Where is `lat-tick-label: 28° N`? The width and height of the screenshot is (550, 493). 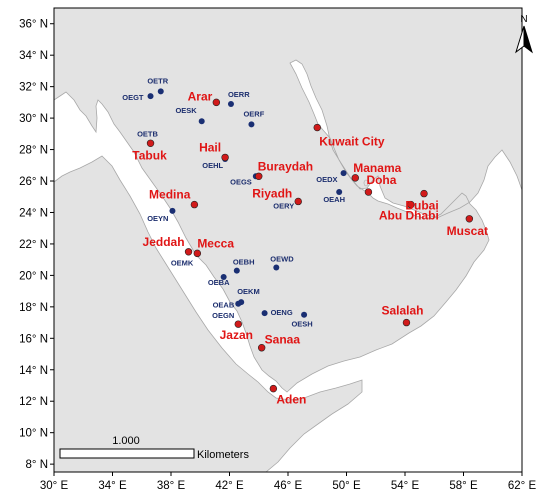
lat-tick-label: 28° N is located at coordinates (33, 151).